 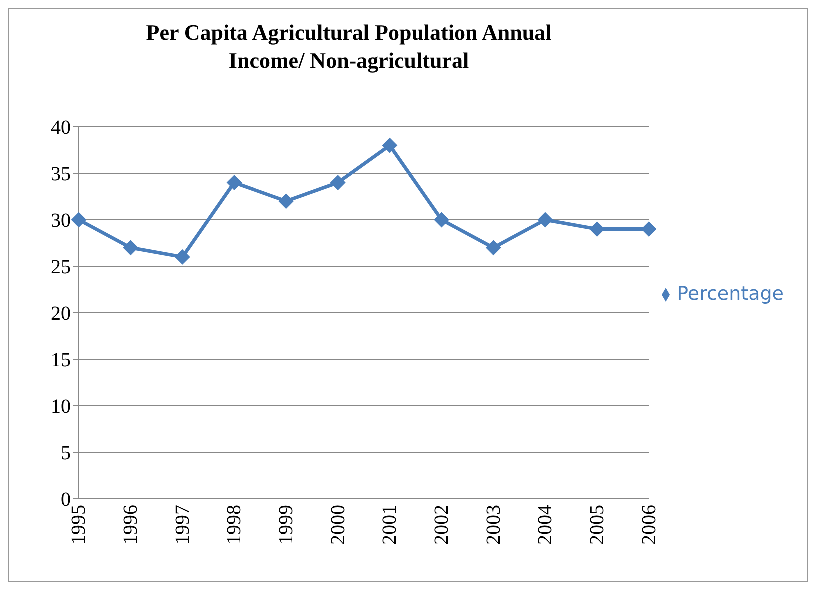 What do you see at coordinates (441, 525) in the screenshot?
I see `x-tick-label: 2002` at bounding box center [441, 525].